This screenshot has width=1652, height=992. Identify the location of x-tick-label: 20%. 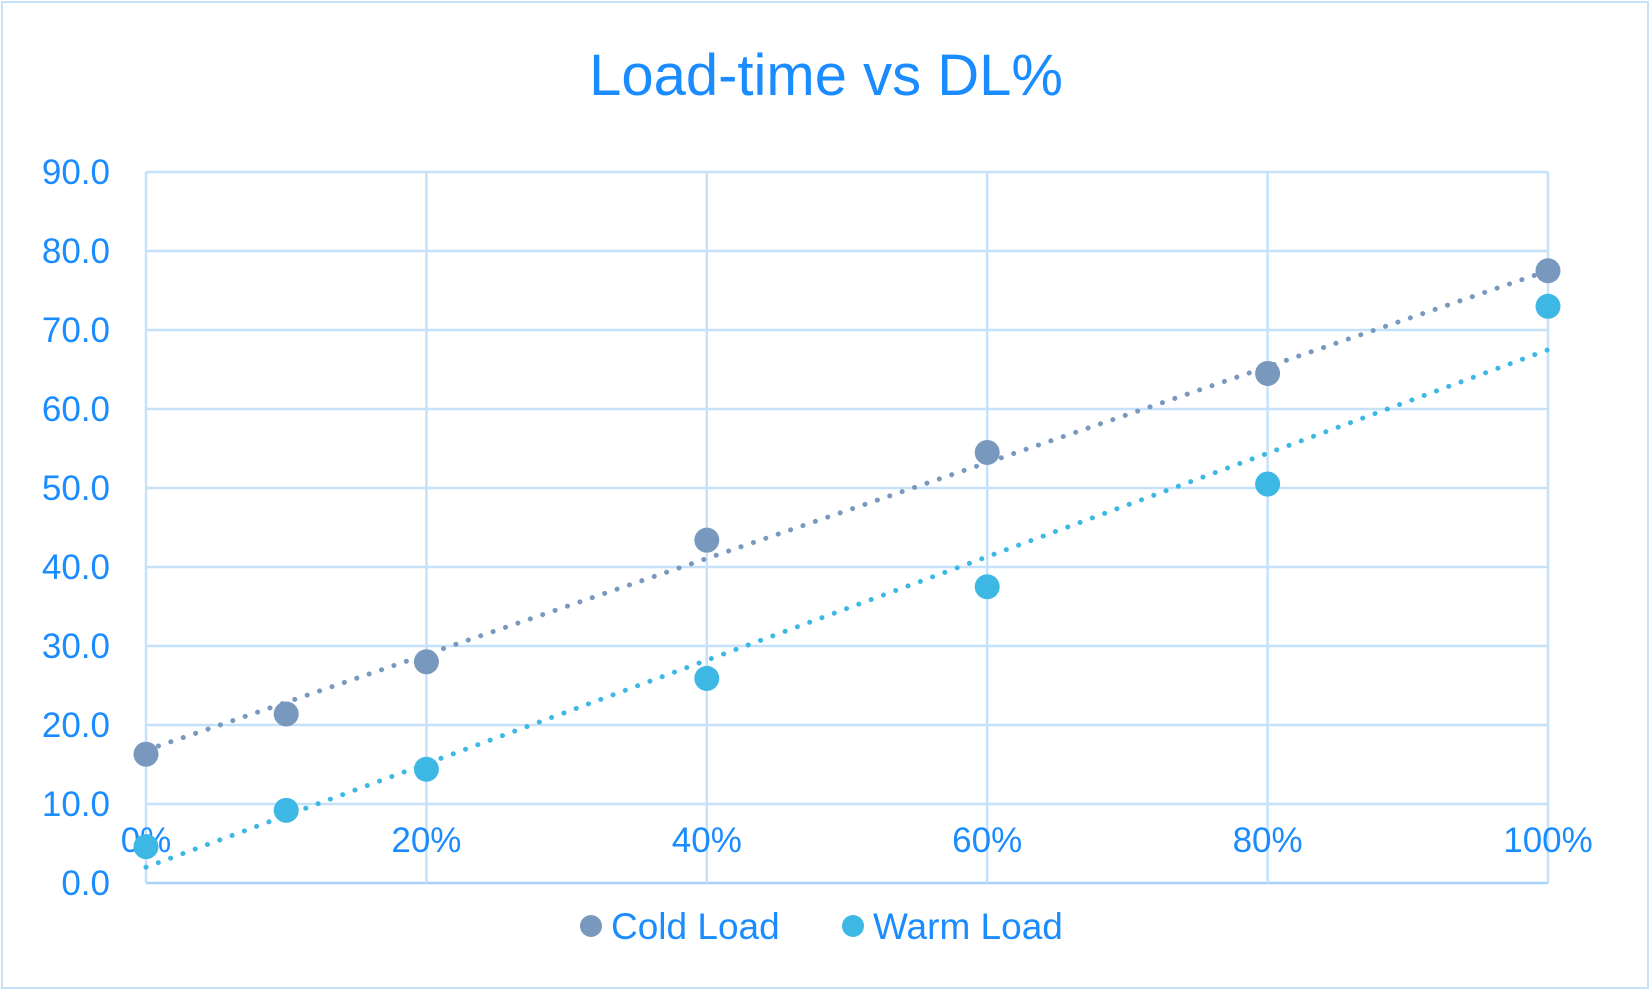
(426, 840).